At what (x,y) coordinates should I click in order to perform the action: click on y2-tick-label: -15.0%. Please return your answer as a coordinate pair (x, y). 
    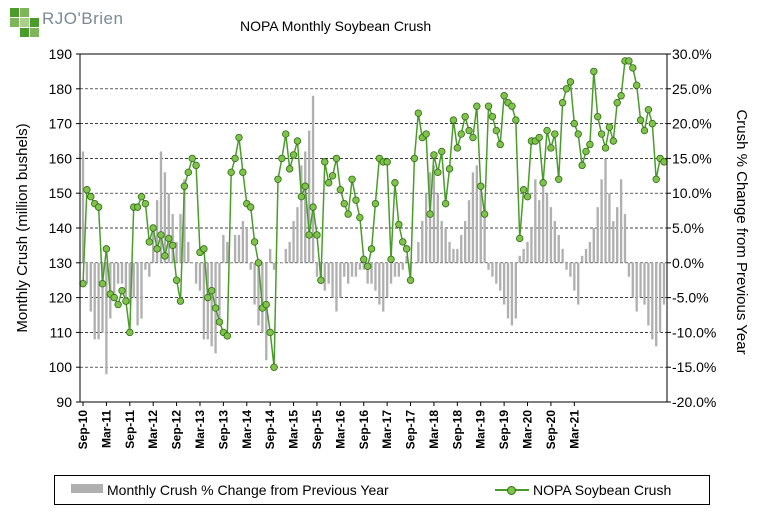
    Looking at the image, I should click on (694, 367).